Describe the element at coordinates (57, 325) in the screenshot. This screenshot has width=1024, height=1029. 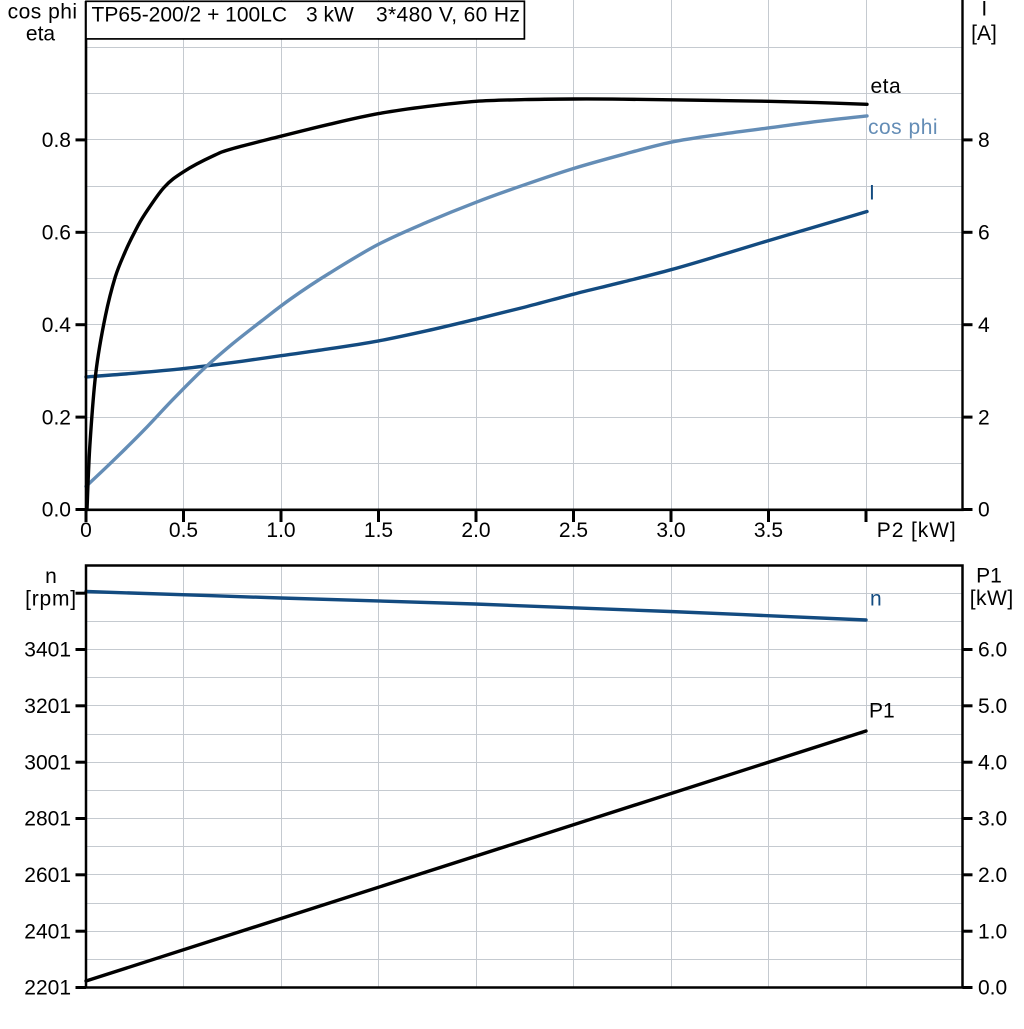
I see `svg-text: 0.4` at that location.